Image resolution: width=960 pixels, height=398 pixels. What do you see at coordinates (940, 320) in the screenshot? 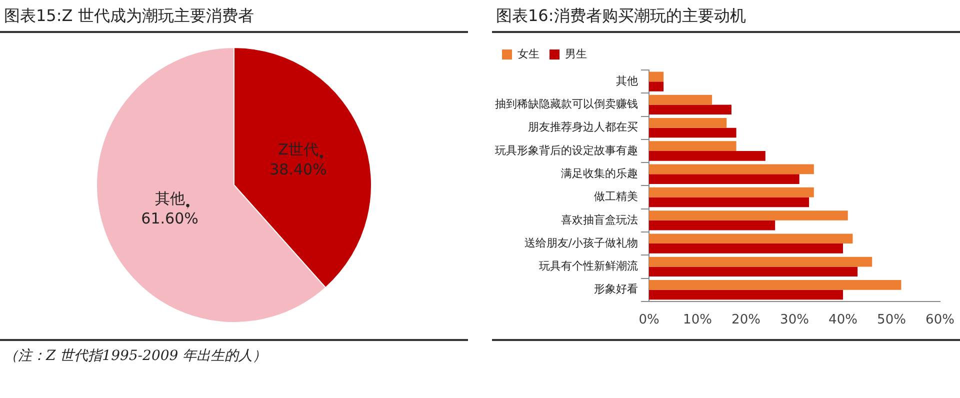
I see `x-tick-label: 60%` at bounding box center [940, 320].